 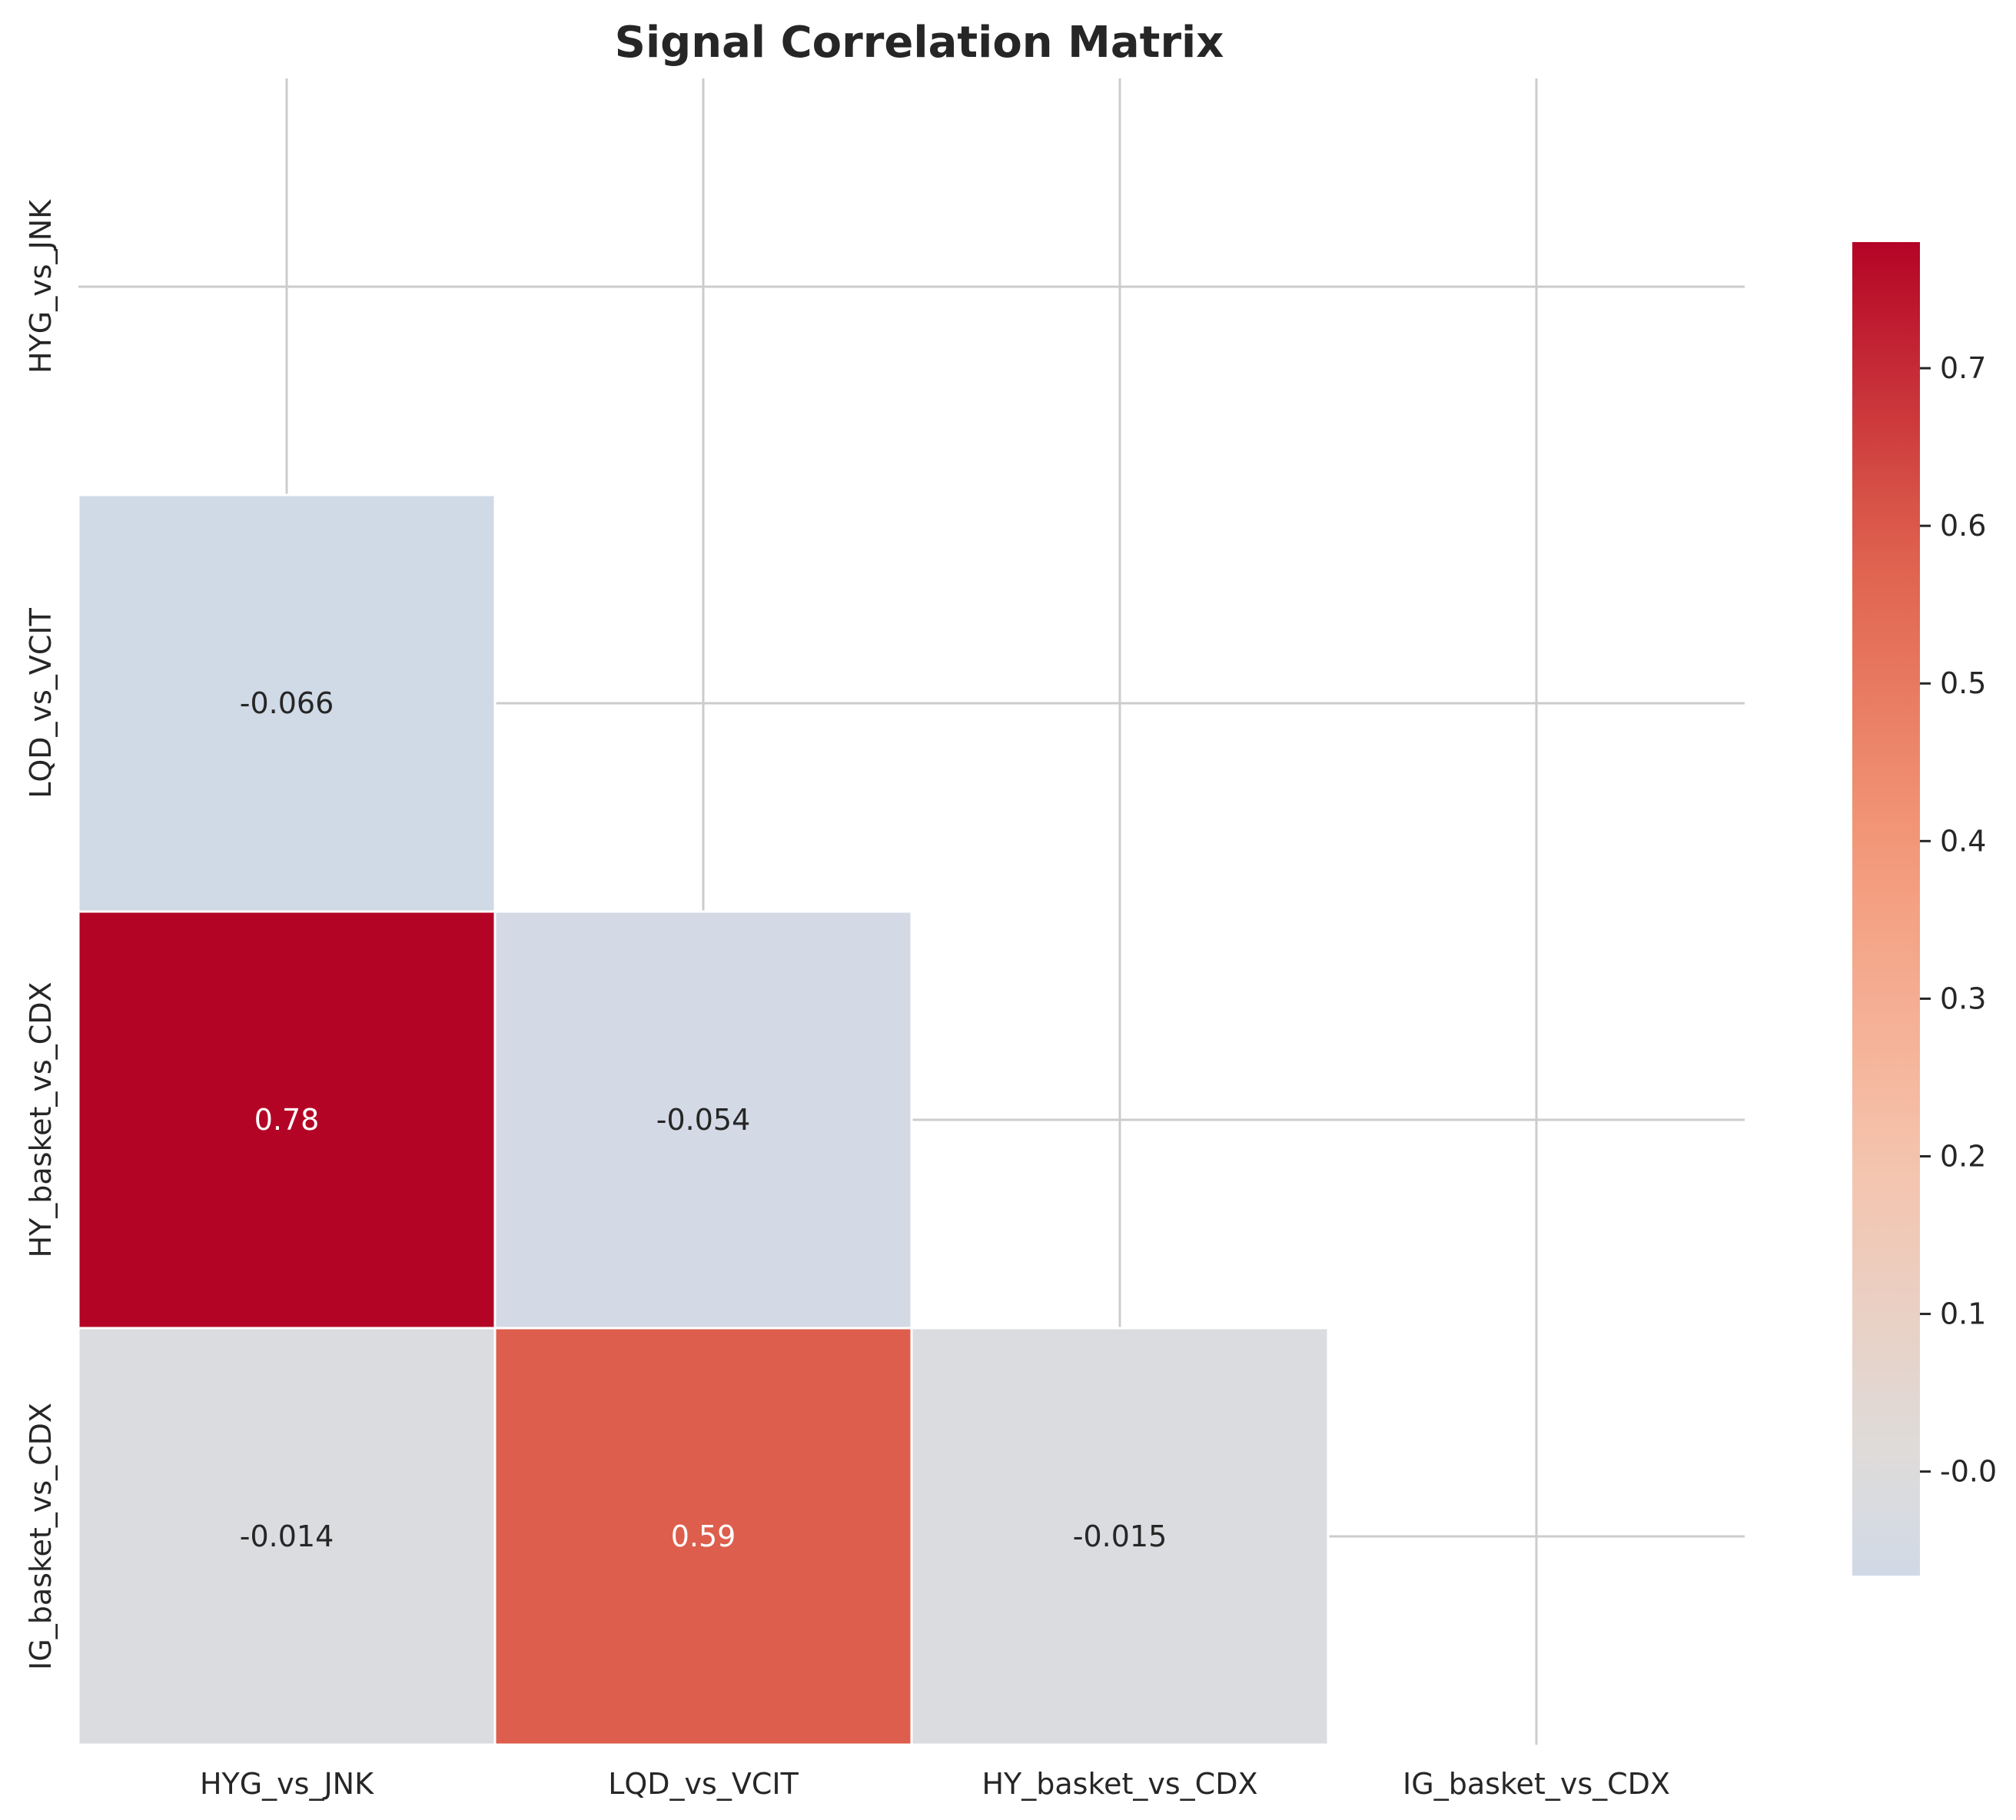 I want to click on x-tick-label: LQD_vs_VCIT, so click(x=703, y=1784).